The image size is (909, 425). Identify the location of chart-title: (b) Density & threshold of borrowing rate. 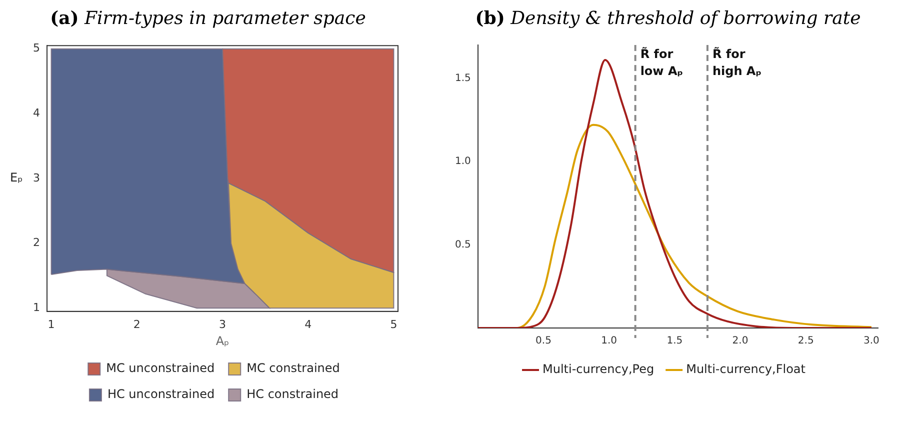
(668, 18).